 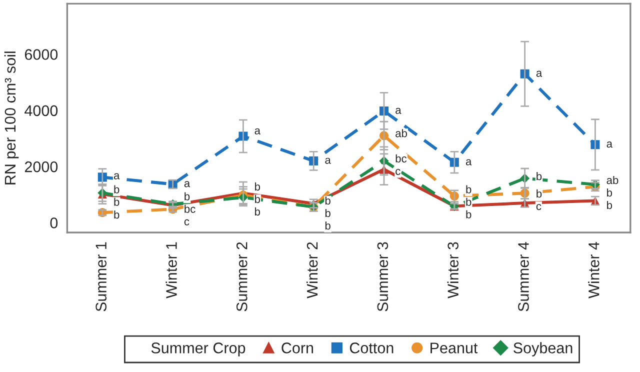 I want to click on x-tick-label: Winter 2, so click(x=312, y=270).